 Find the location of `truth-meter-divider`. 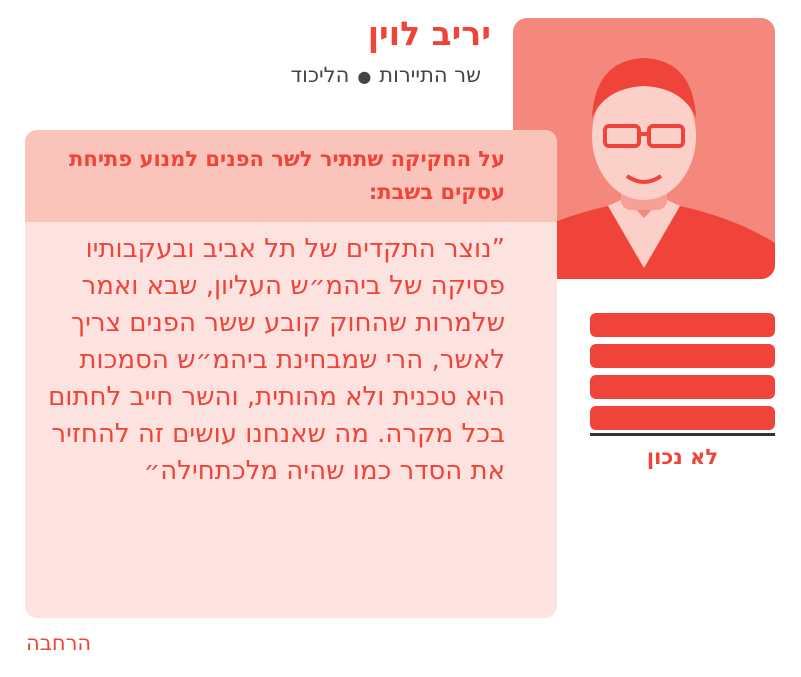

truth-meter-divider is located at coordinates (682, 434).